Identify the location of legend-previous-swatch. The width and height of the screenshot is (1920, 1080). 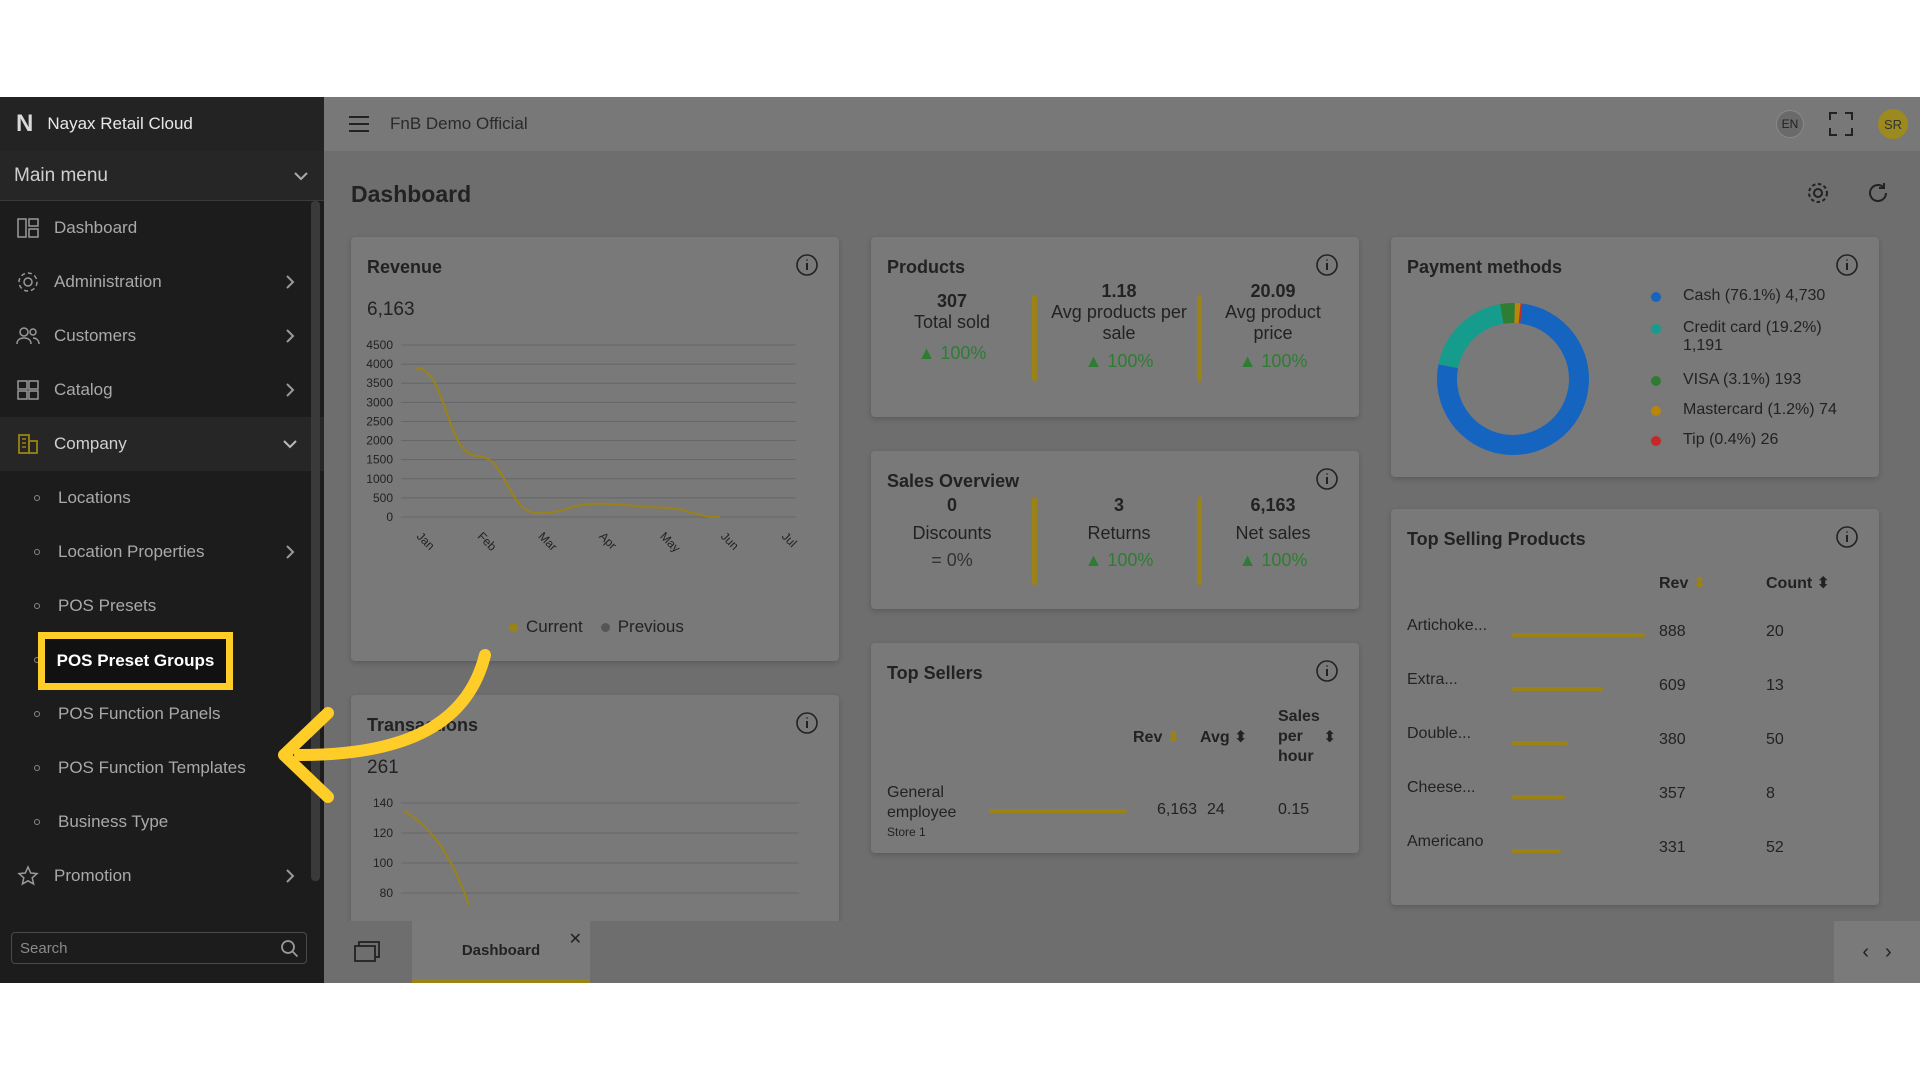
(605, 627).